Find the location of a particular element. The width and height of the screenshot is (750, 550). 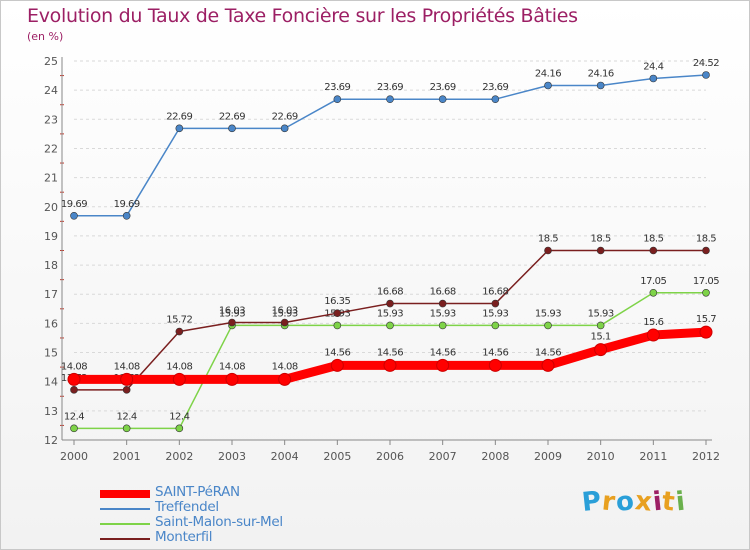

data-label: 16.03 is located at coordinates (232, 311).